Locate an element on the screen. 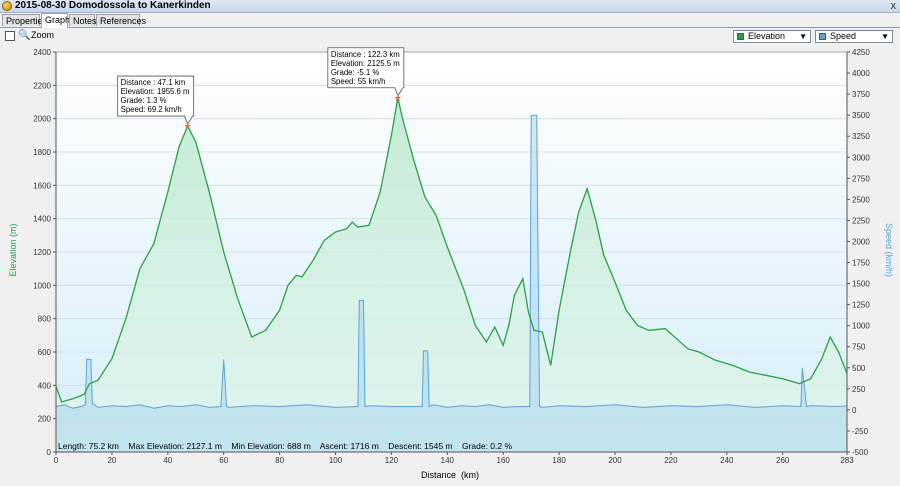 The height and width of the screenshot is (486, 900). x-tick-label: 140 is located at coordinates (448, 460).